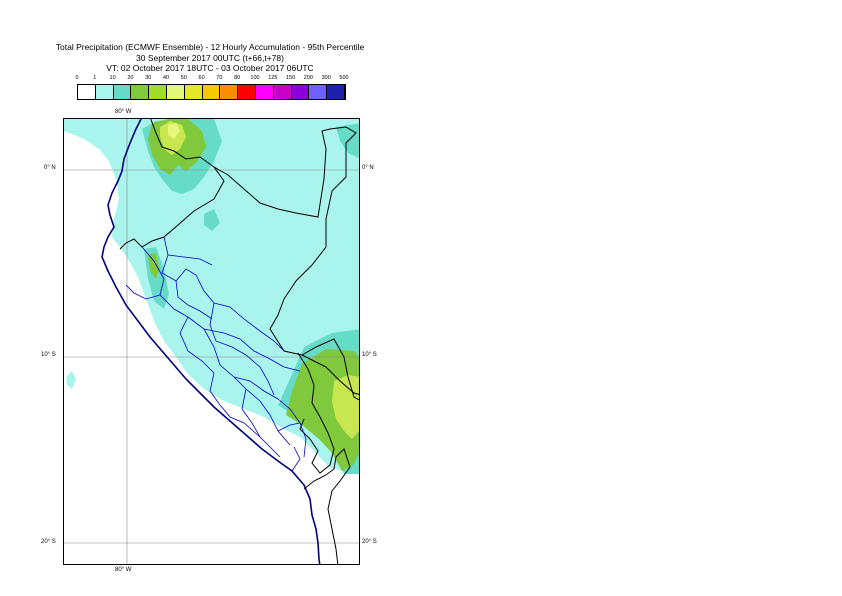 The width and height of the screenshot is (842, 596). What do you see at coordinates (347, 141) in the screenshot?
I see `precip-area-medium-east` at bounding box center [347, 141].